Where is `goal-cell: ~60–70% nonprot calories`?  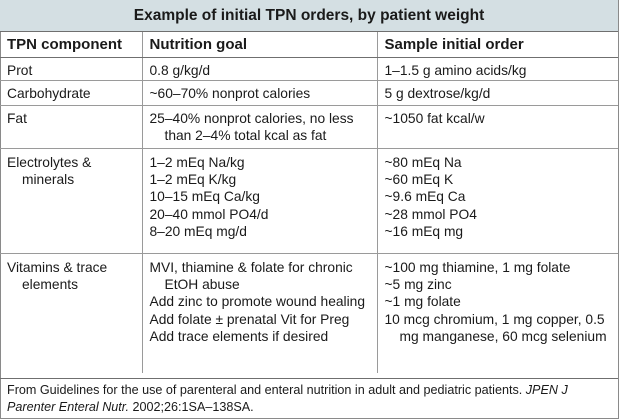 goal-cell: ~60–70% nonprot calories is located at coordinates (259, 93).